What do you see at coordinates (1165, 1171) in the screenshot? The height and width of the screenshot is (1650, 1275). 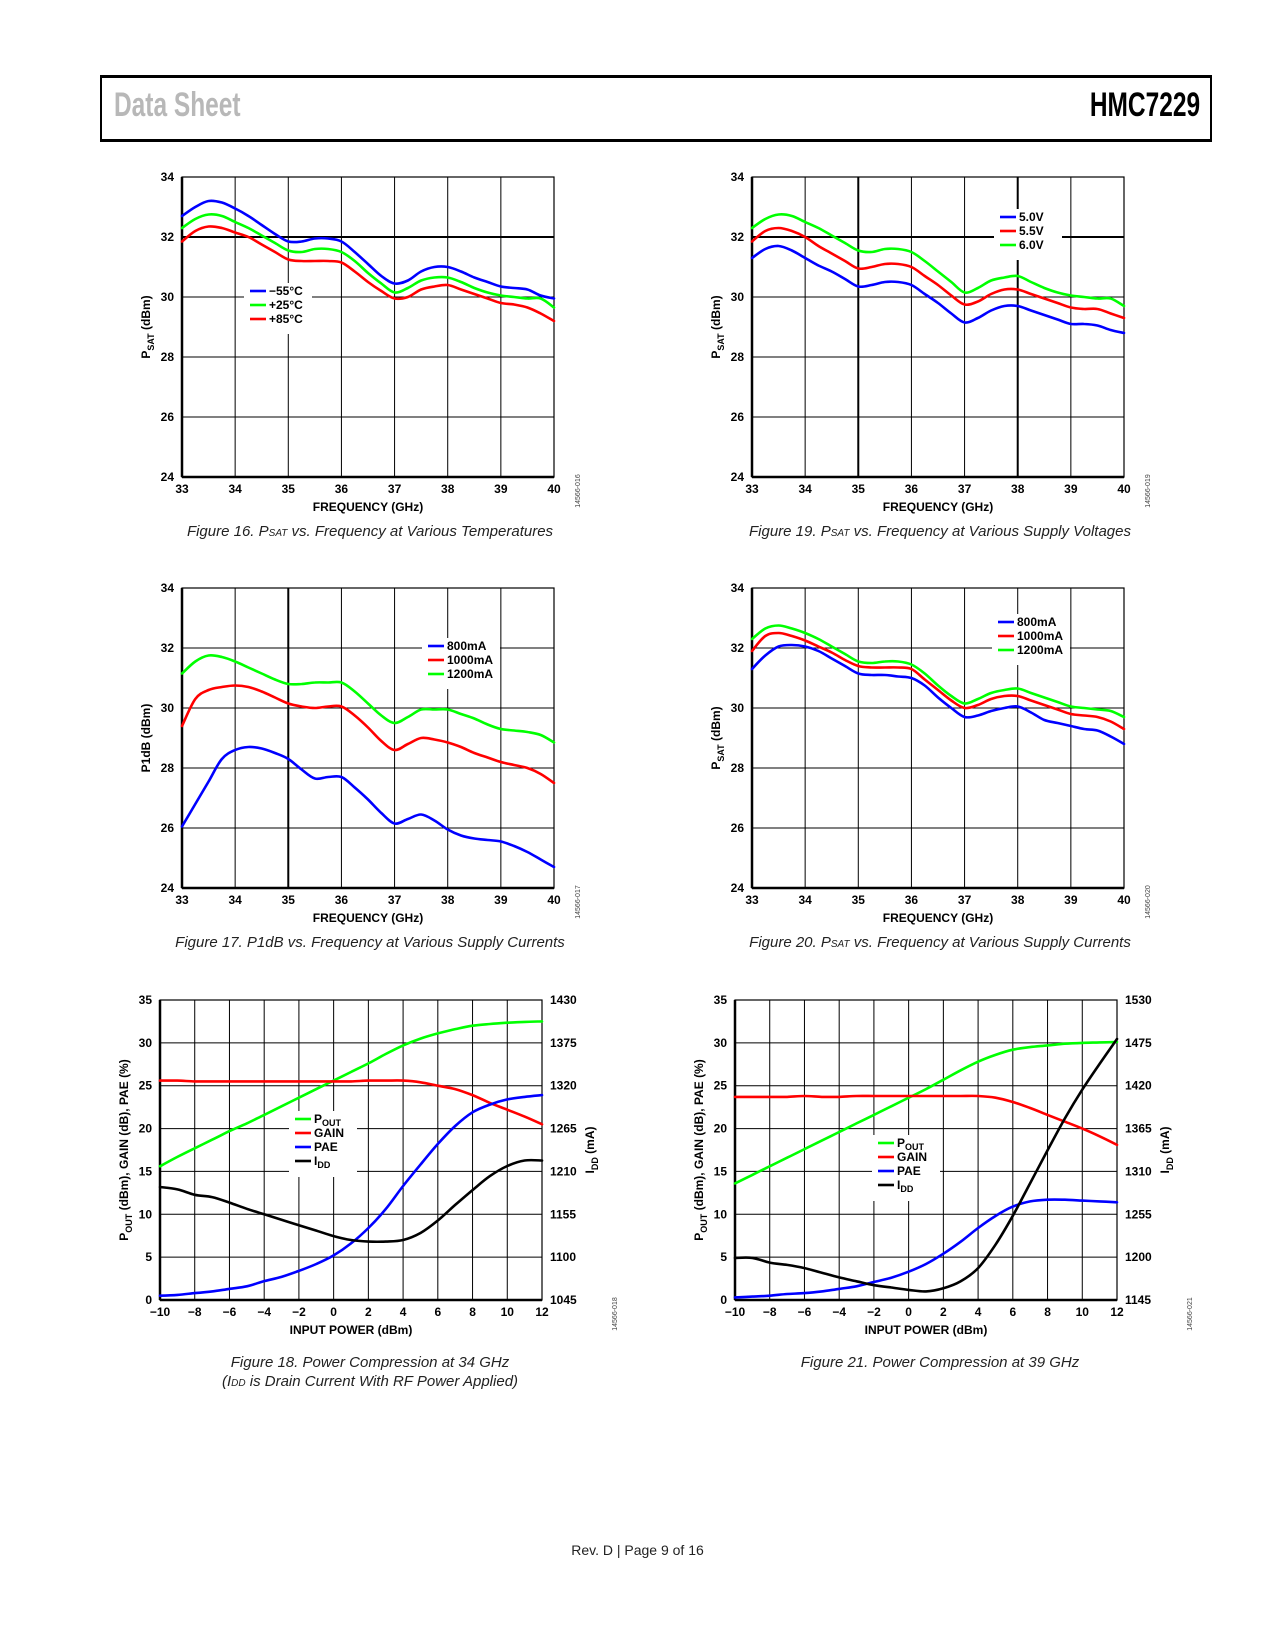 I see `y2-axis-label-main: I` at bounding box center [1165, 1171].